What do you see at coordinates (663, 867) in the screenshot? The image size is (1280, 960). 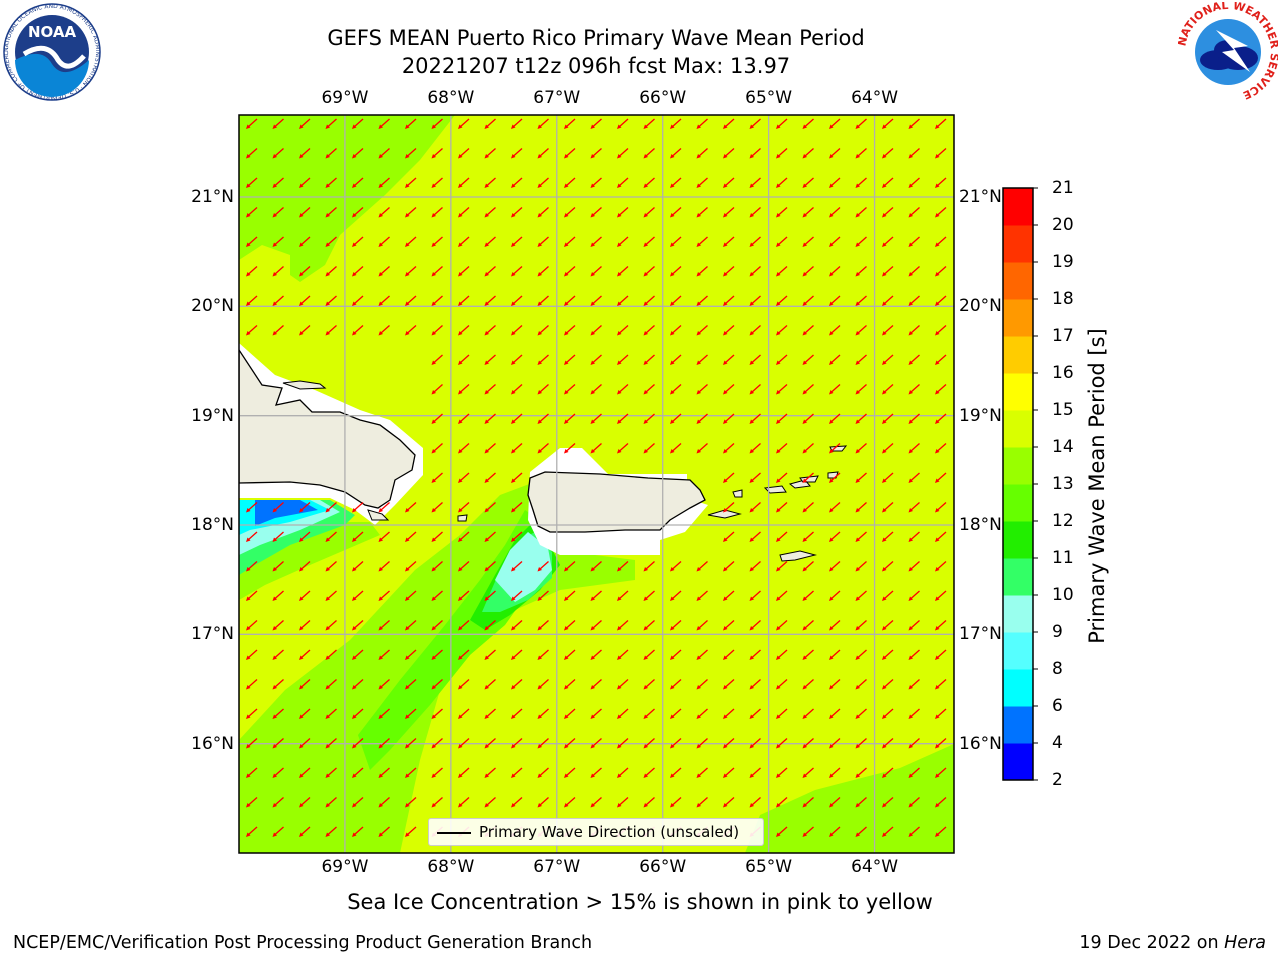 I see `lon-tick-label-bottom: 66°W` at bounding box center [663, 867].